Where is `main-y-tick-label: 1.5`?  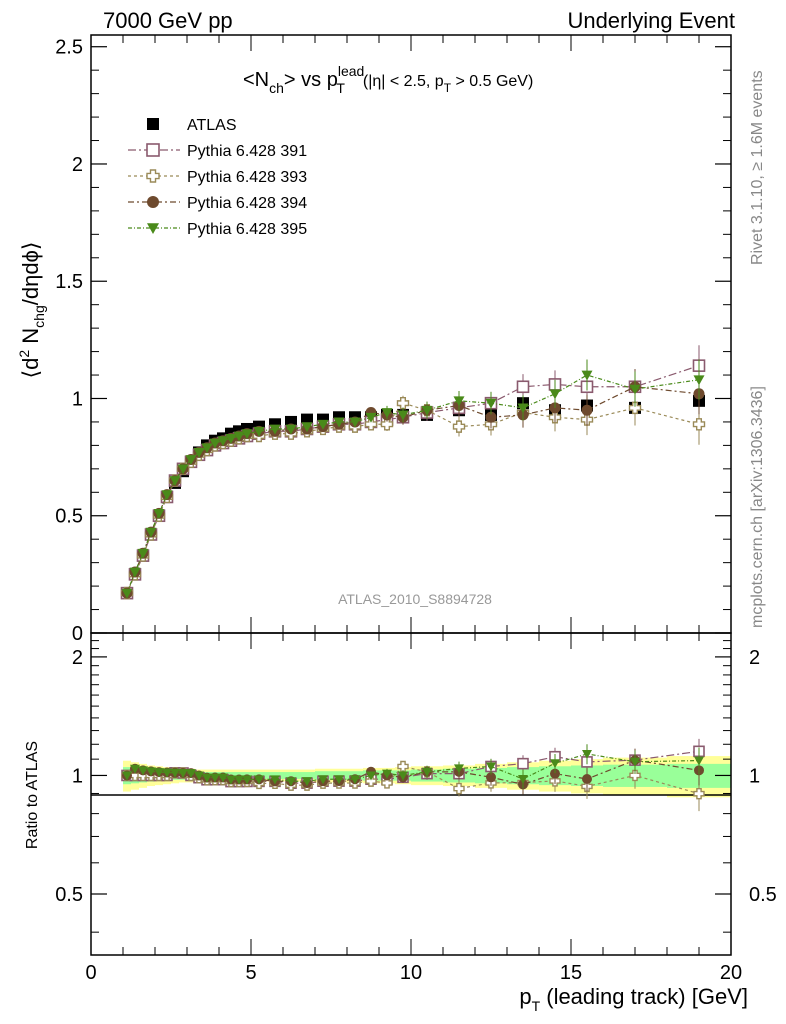
main-y-tick-label: 1.5 is located at coordinates (69, 282).